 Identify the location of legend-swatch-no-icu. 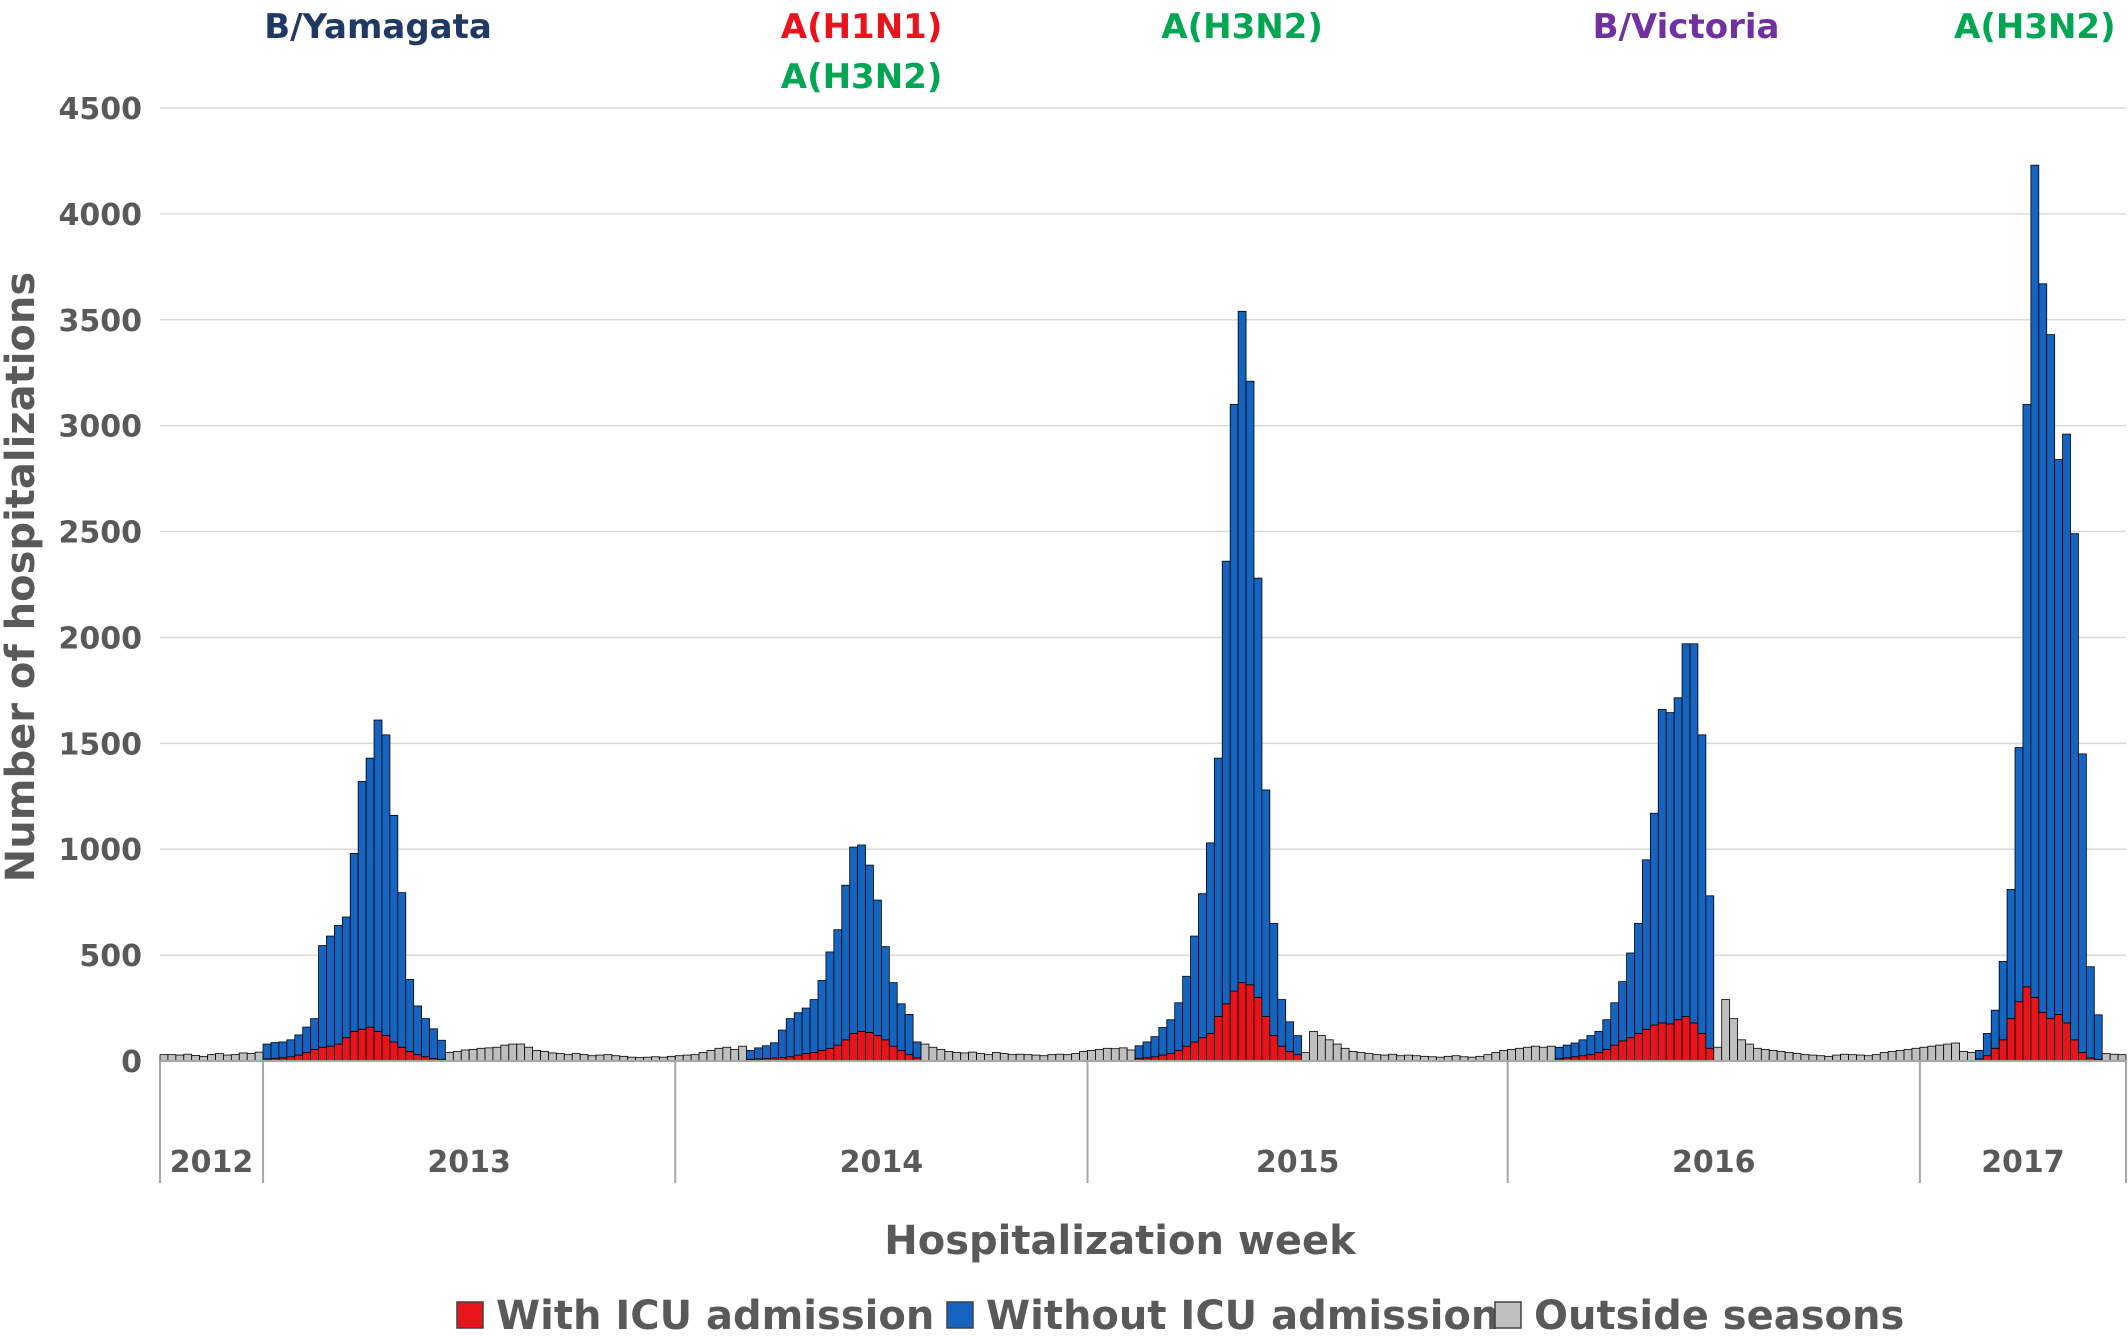
(960, 1315).